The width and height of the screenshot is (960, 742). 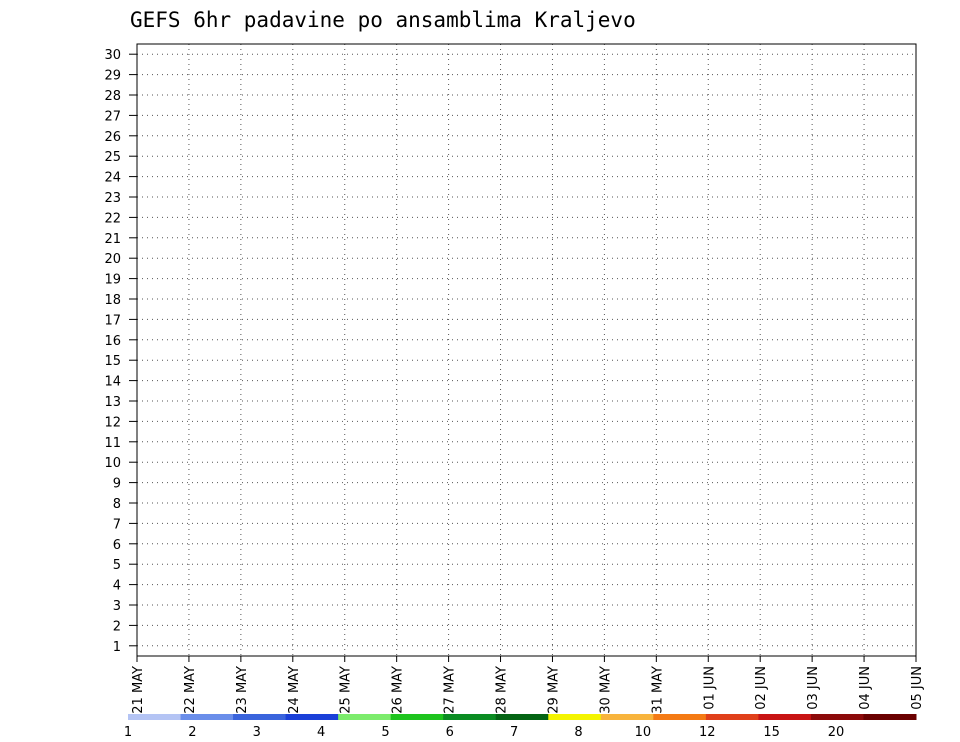 I want to click on x-tick-label: 28 MAY, so click(x=502, y=690).